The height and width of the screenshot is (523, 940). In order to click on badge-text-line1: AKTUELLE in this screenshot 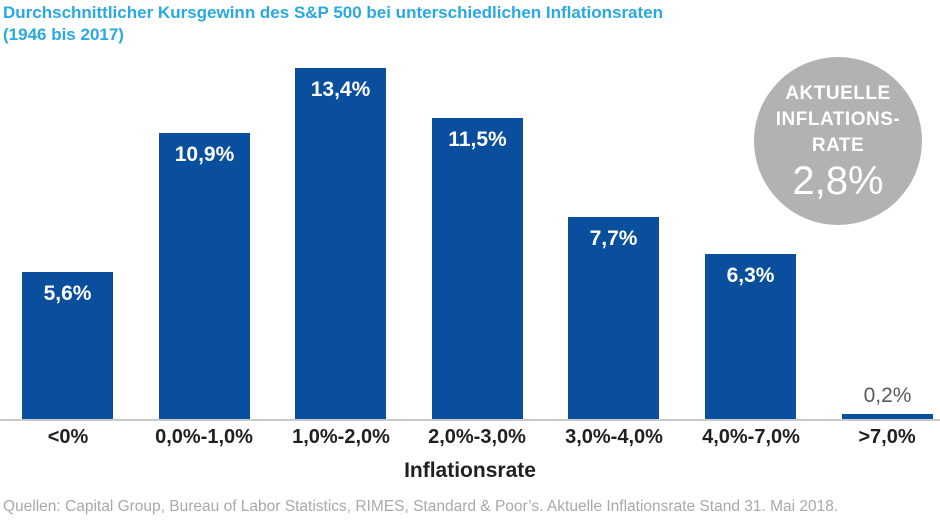, I will do `click(838, 93)`.